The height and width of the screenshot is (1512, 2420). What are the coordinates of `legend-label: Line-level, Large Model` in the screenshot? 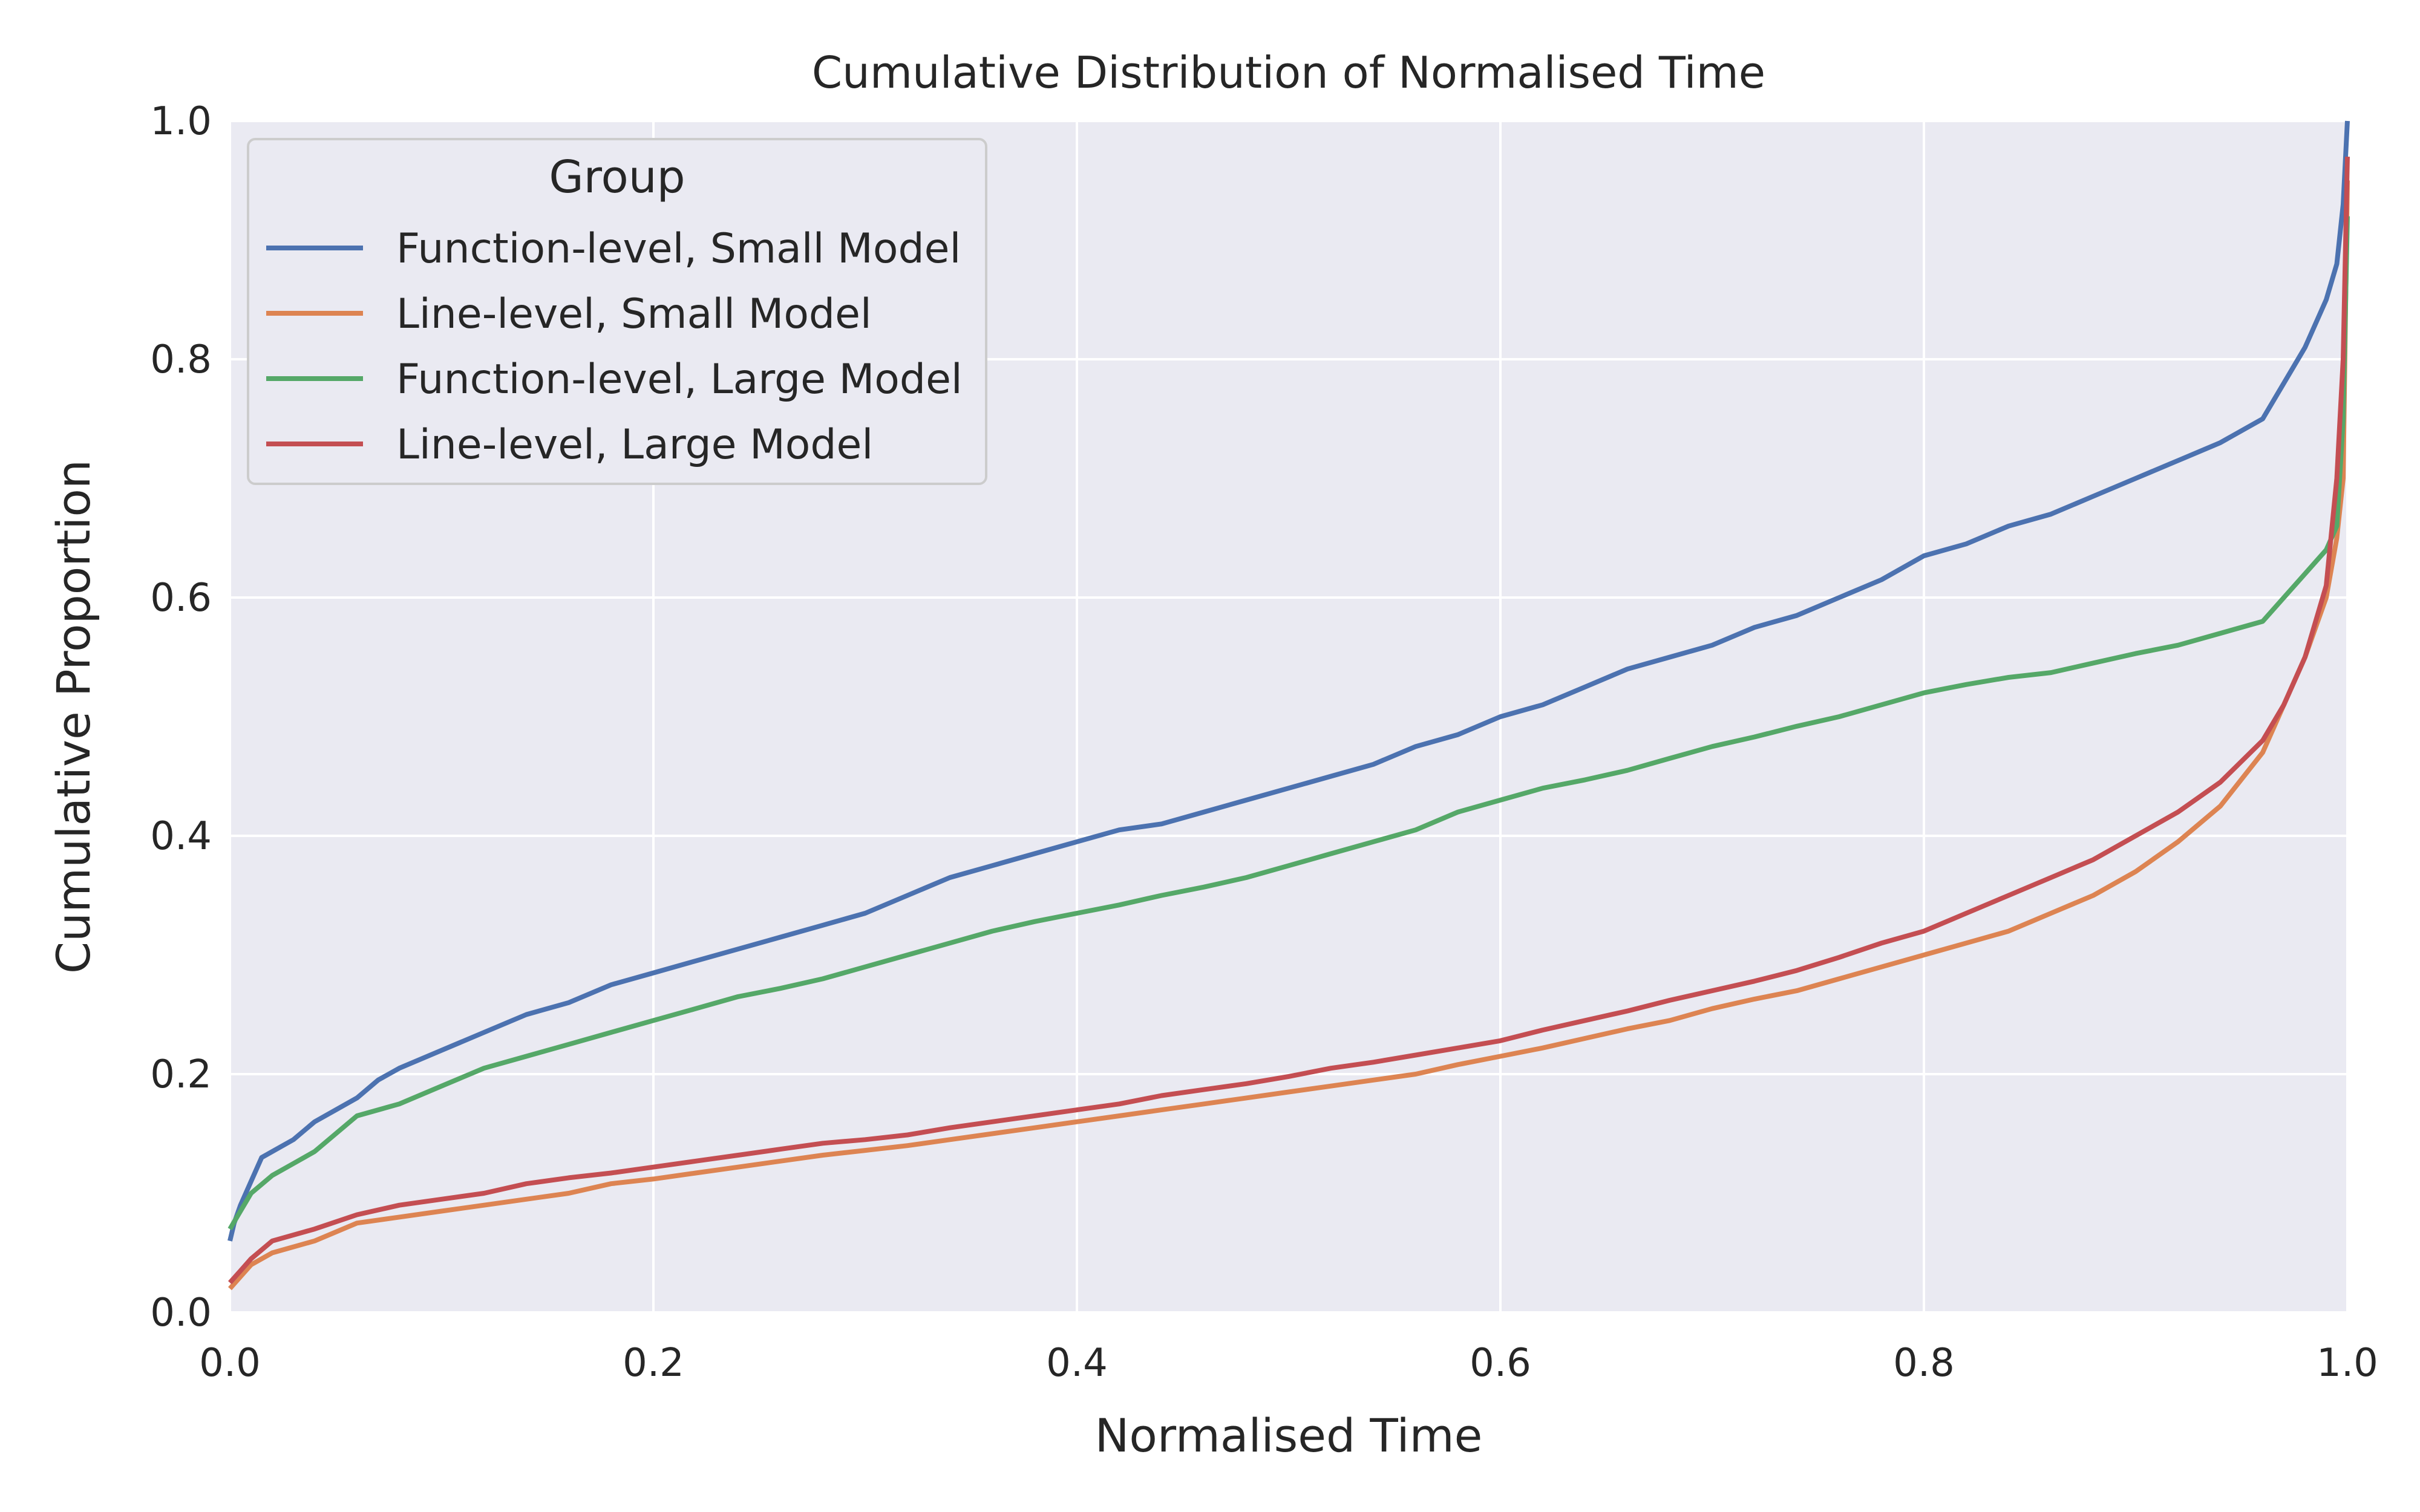 It's located at (634, 445).